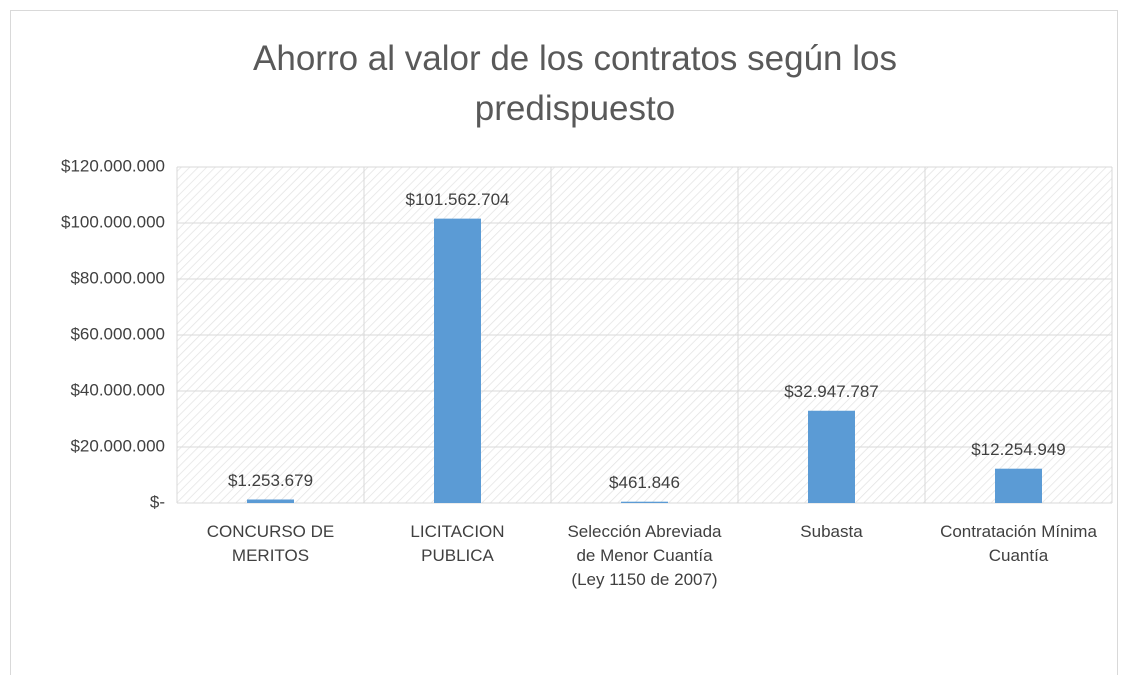  Describe the element at coordinates (457, 543) in the screenshot. I see `x-tick-label: LICITACION PUBLICA` at that location.